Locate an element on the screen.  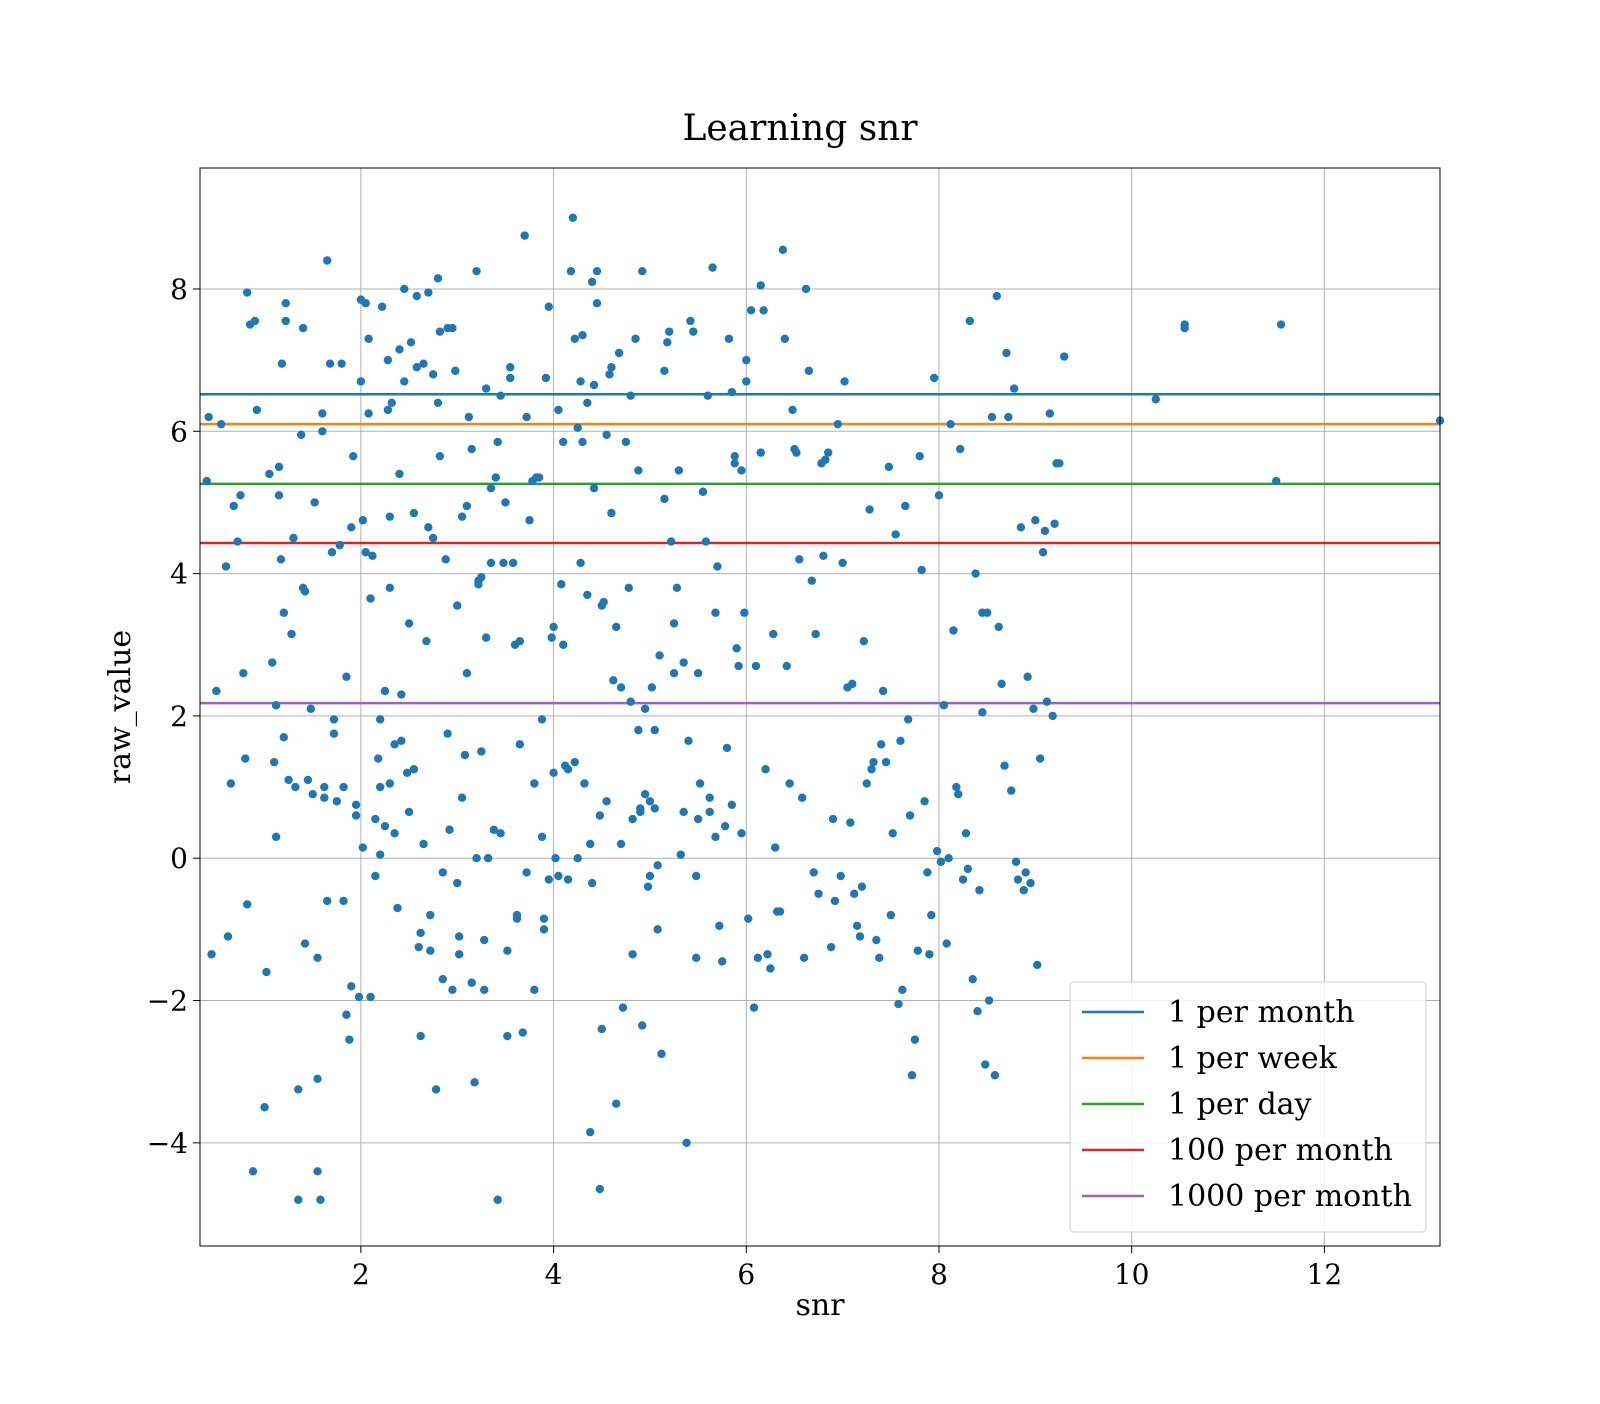
y-tick-label: 0 is located at coordinates (179, 858).